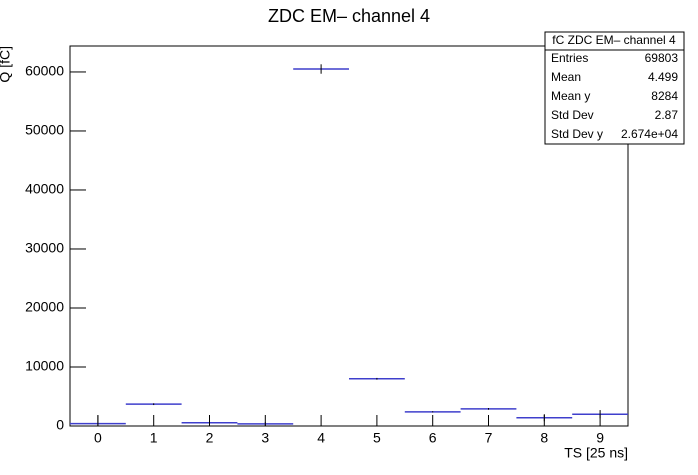  What do you see at coordinates (489, 438) in the screenshot?
I see `x-tick-label: 7` at bounding box center [489, 438].